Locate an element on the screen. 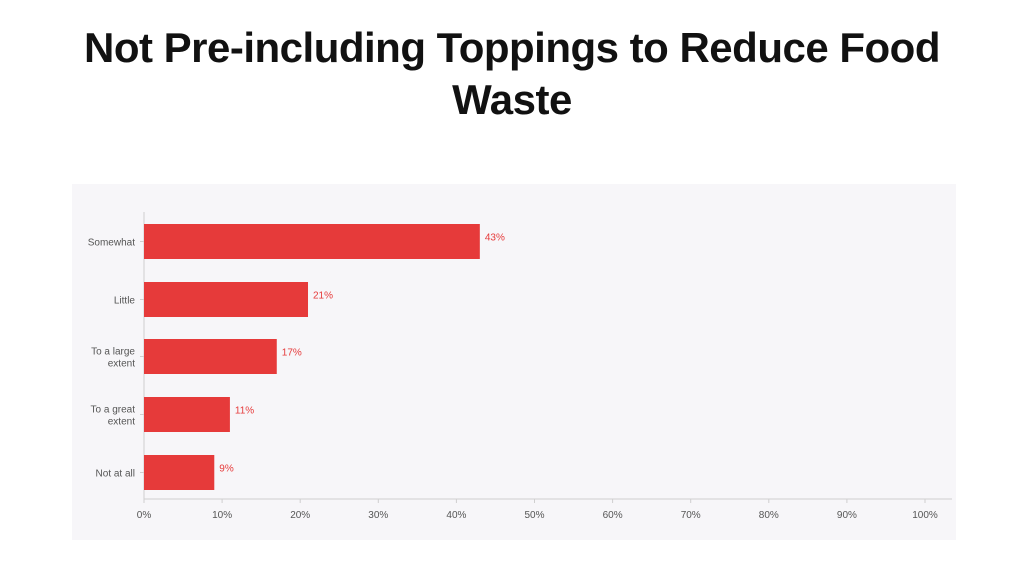 The width and height of the screenshot is (1024, 576). data-label: 17% is located at coordinates (292, 353).